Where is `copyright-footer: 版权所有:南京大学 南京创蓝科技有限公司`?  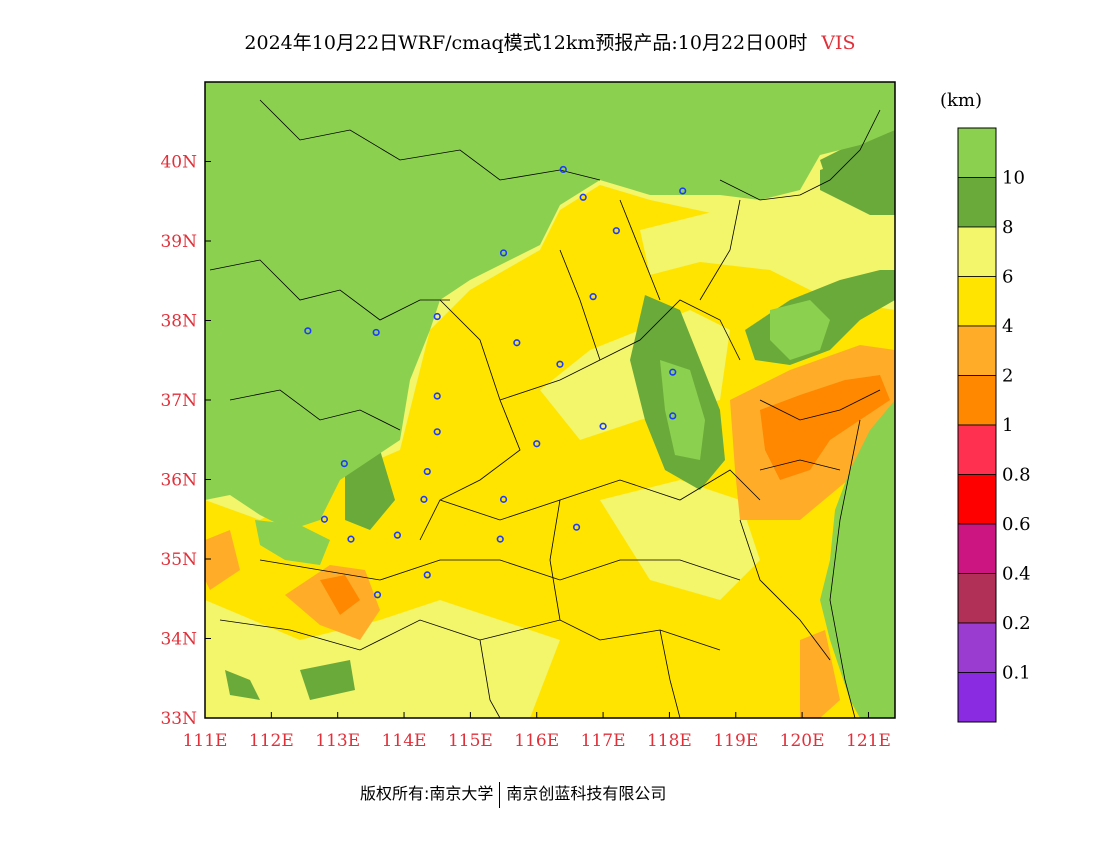
copyright-footer: 版权所有:南京大学 南京创蓝科技有限公司 is located at coordinates (513, 794).